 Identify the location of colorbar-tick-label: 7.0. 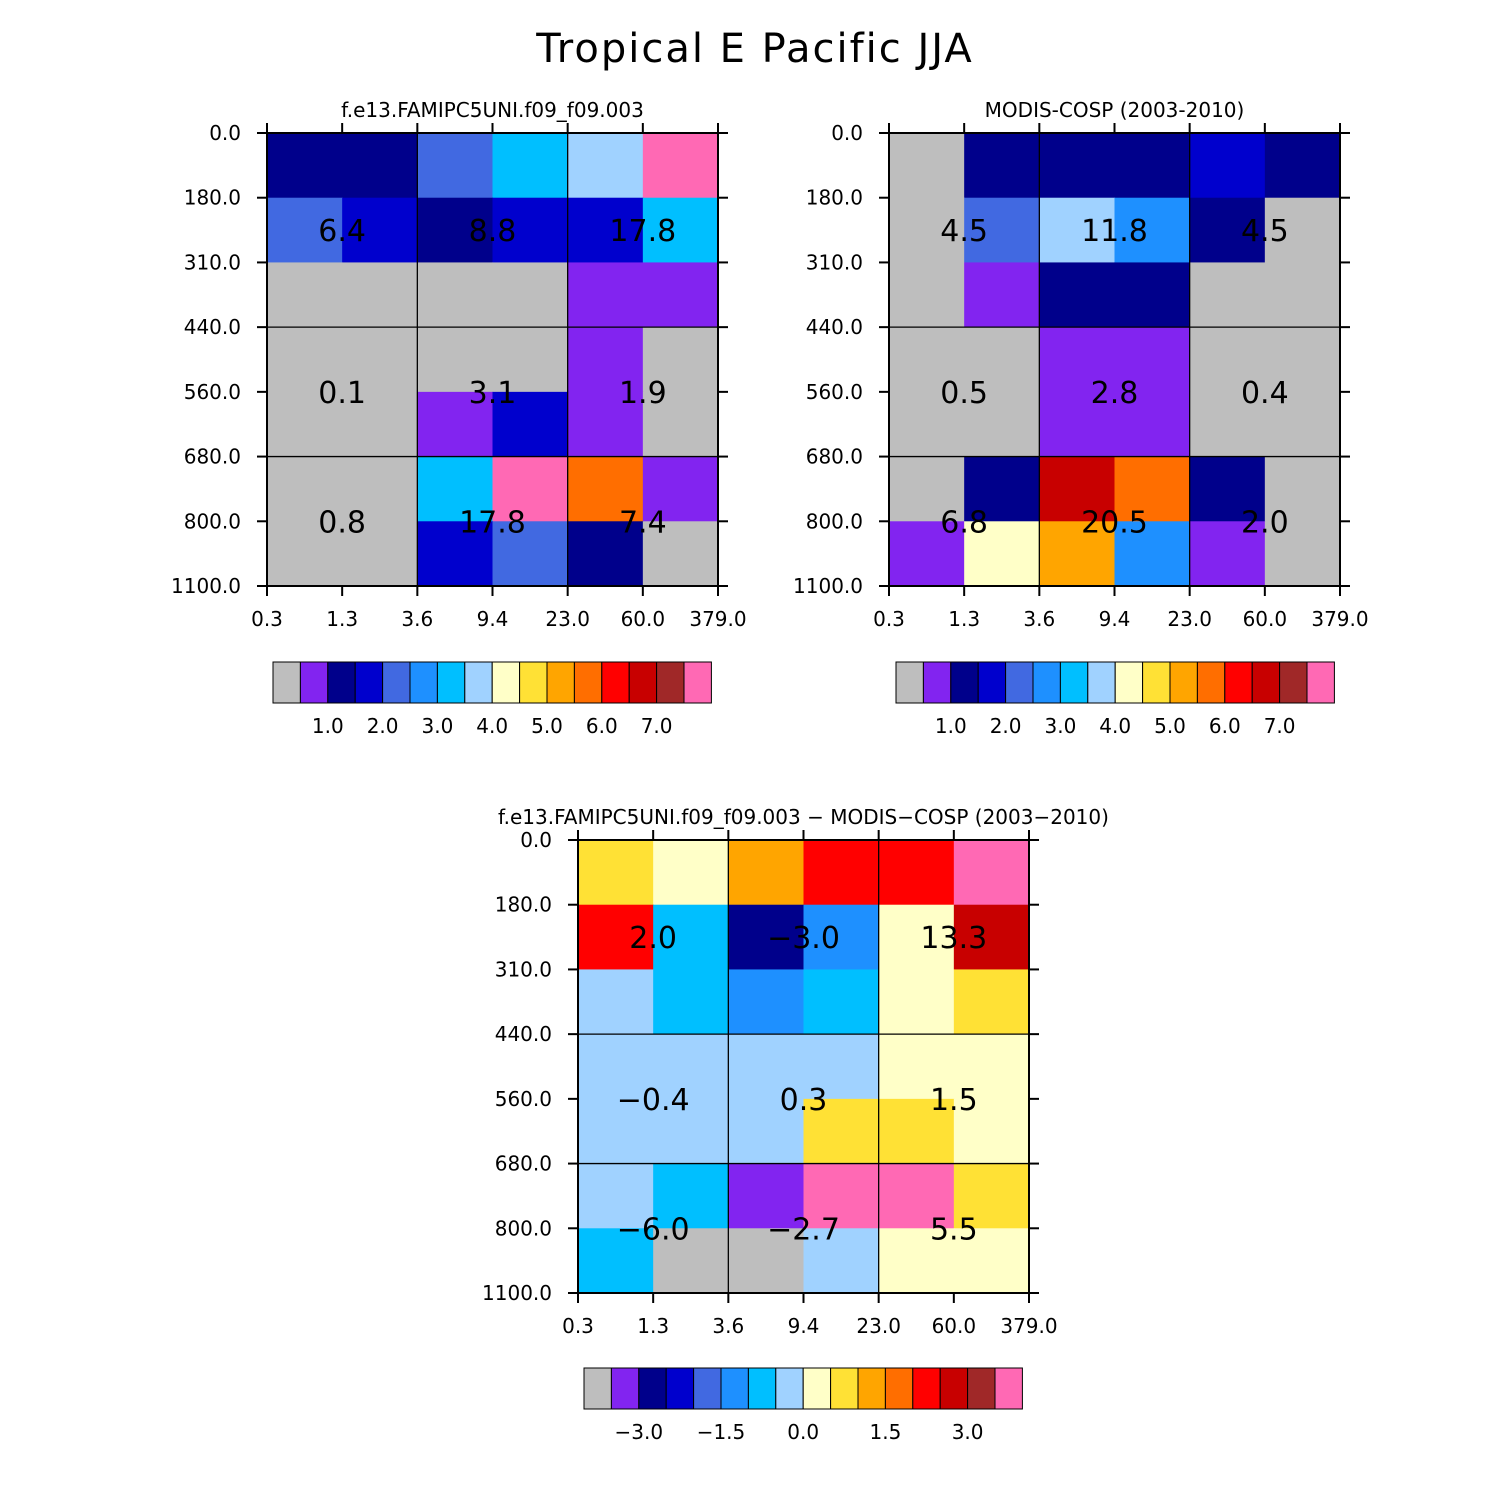
(1280, 726).